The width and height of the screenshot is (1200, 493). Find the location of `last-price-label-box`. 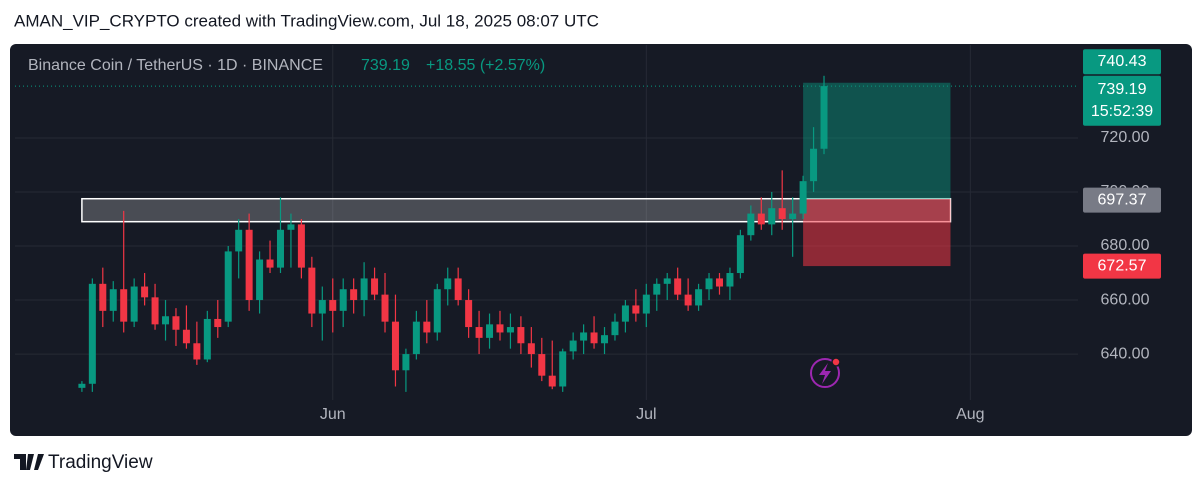

last-price-label-box is located at coordinates (1122, 100).